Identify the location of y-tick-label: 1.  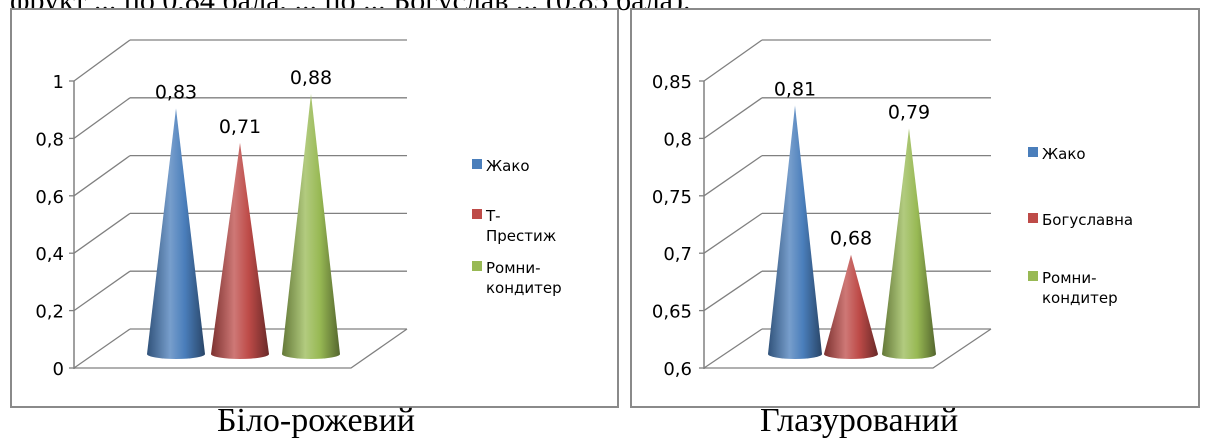
(58, 82).